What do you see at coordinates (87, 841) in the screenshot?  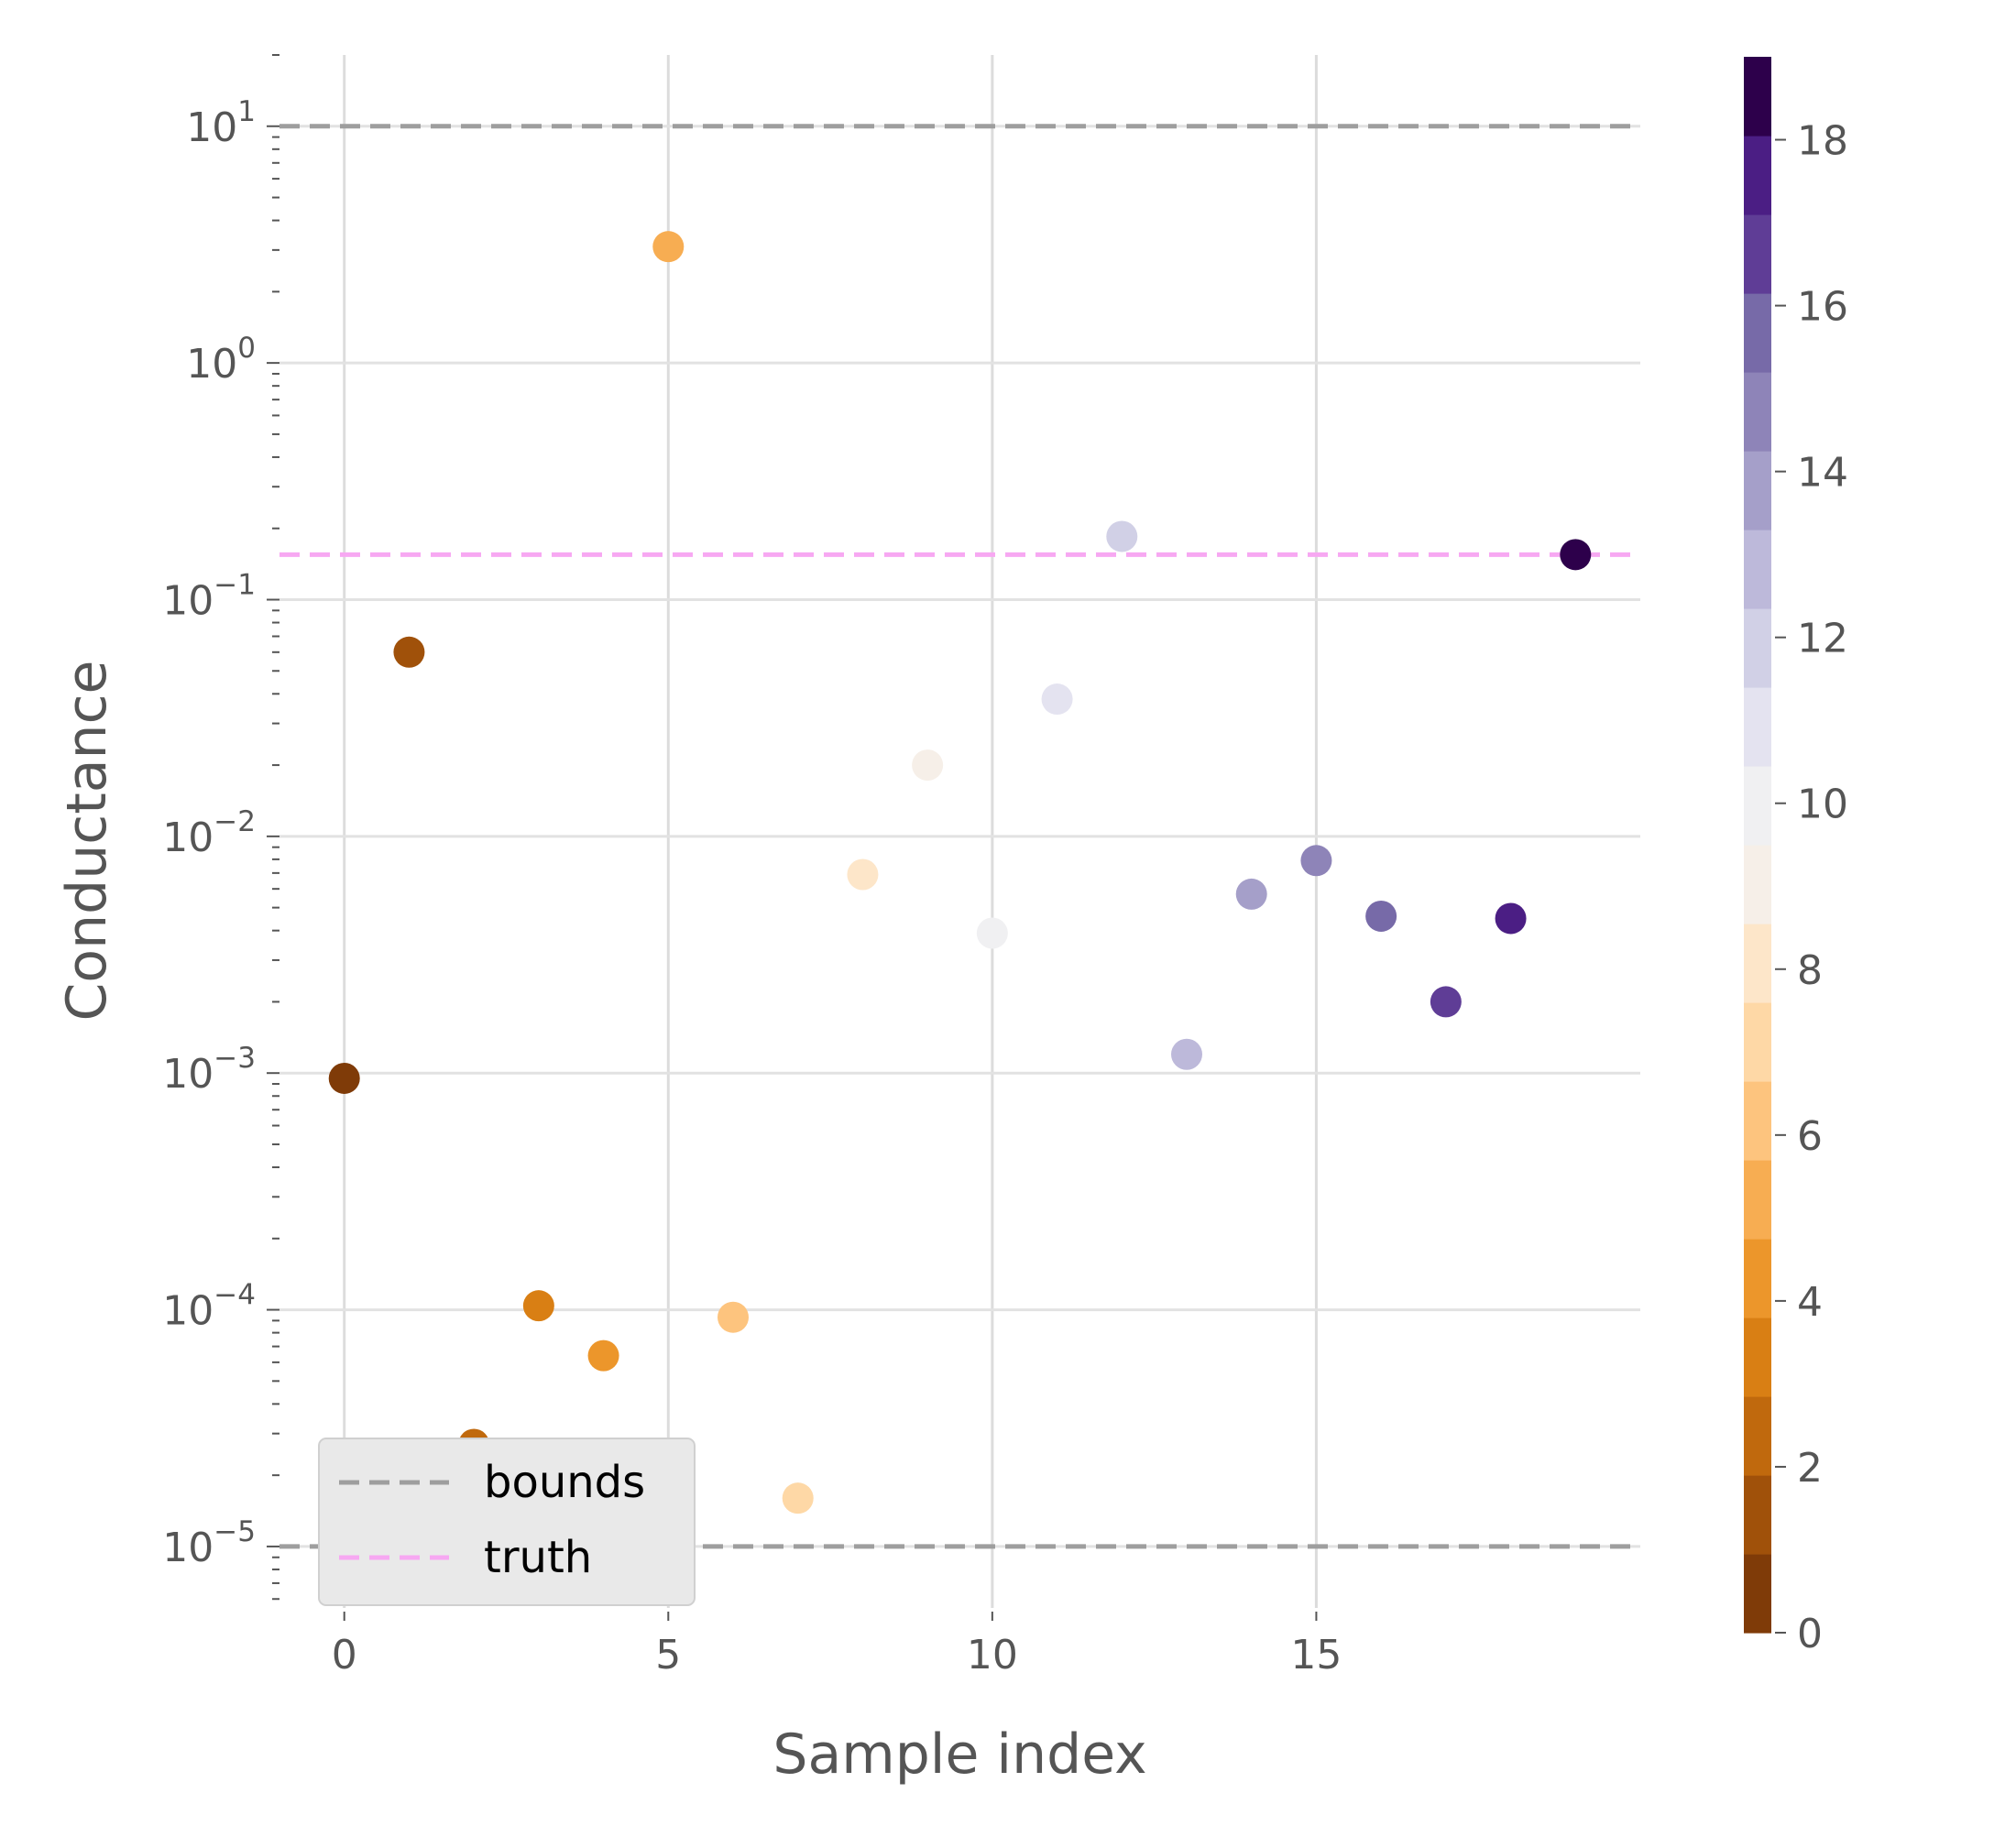 I see `y-axis-label: Conductance` at bounding box center [87, 841].